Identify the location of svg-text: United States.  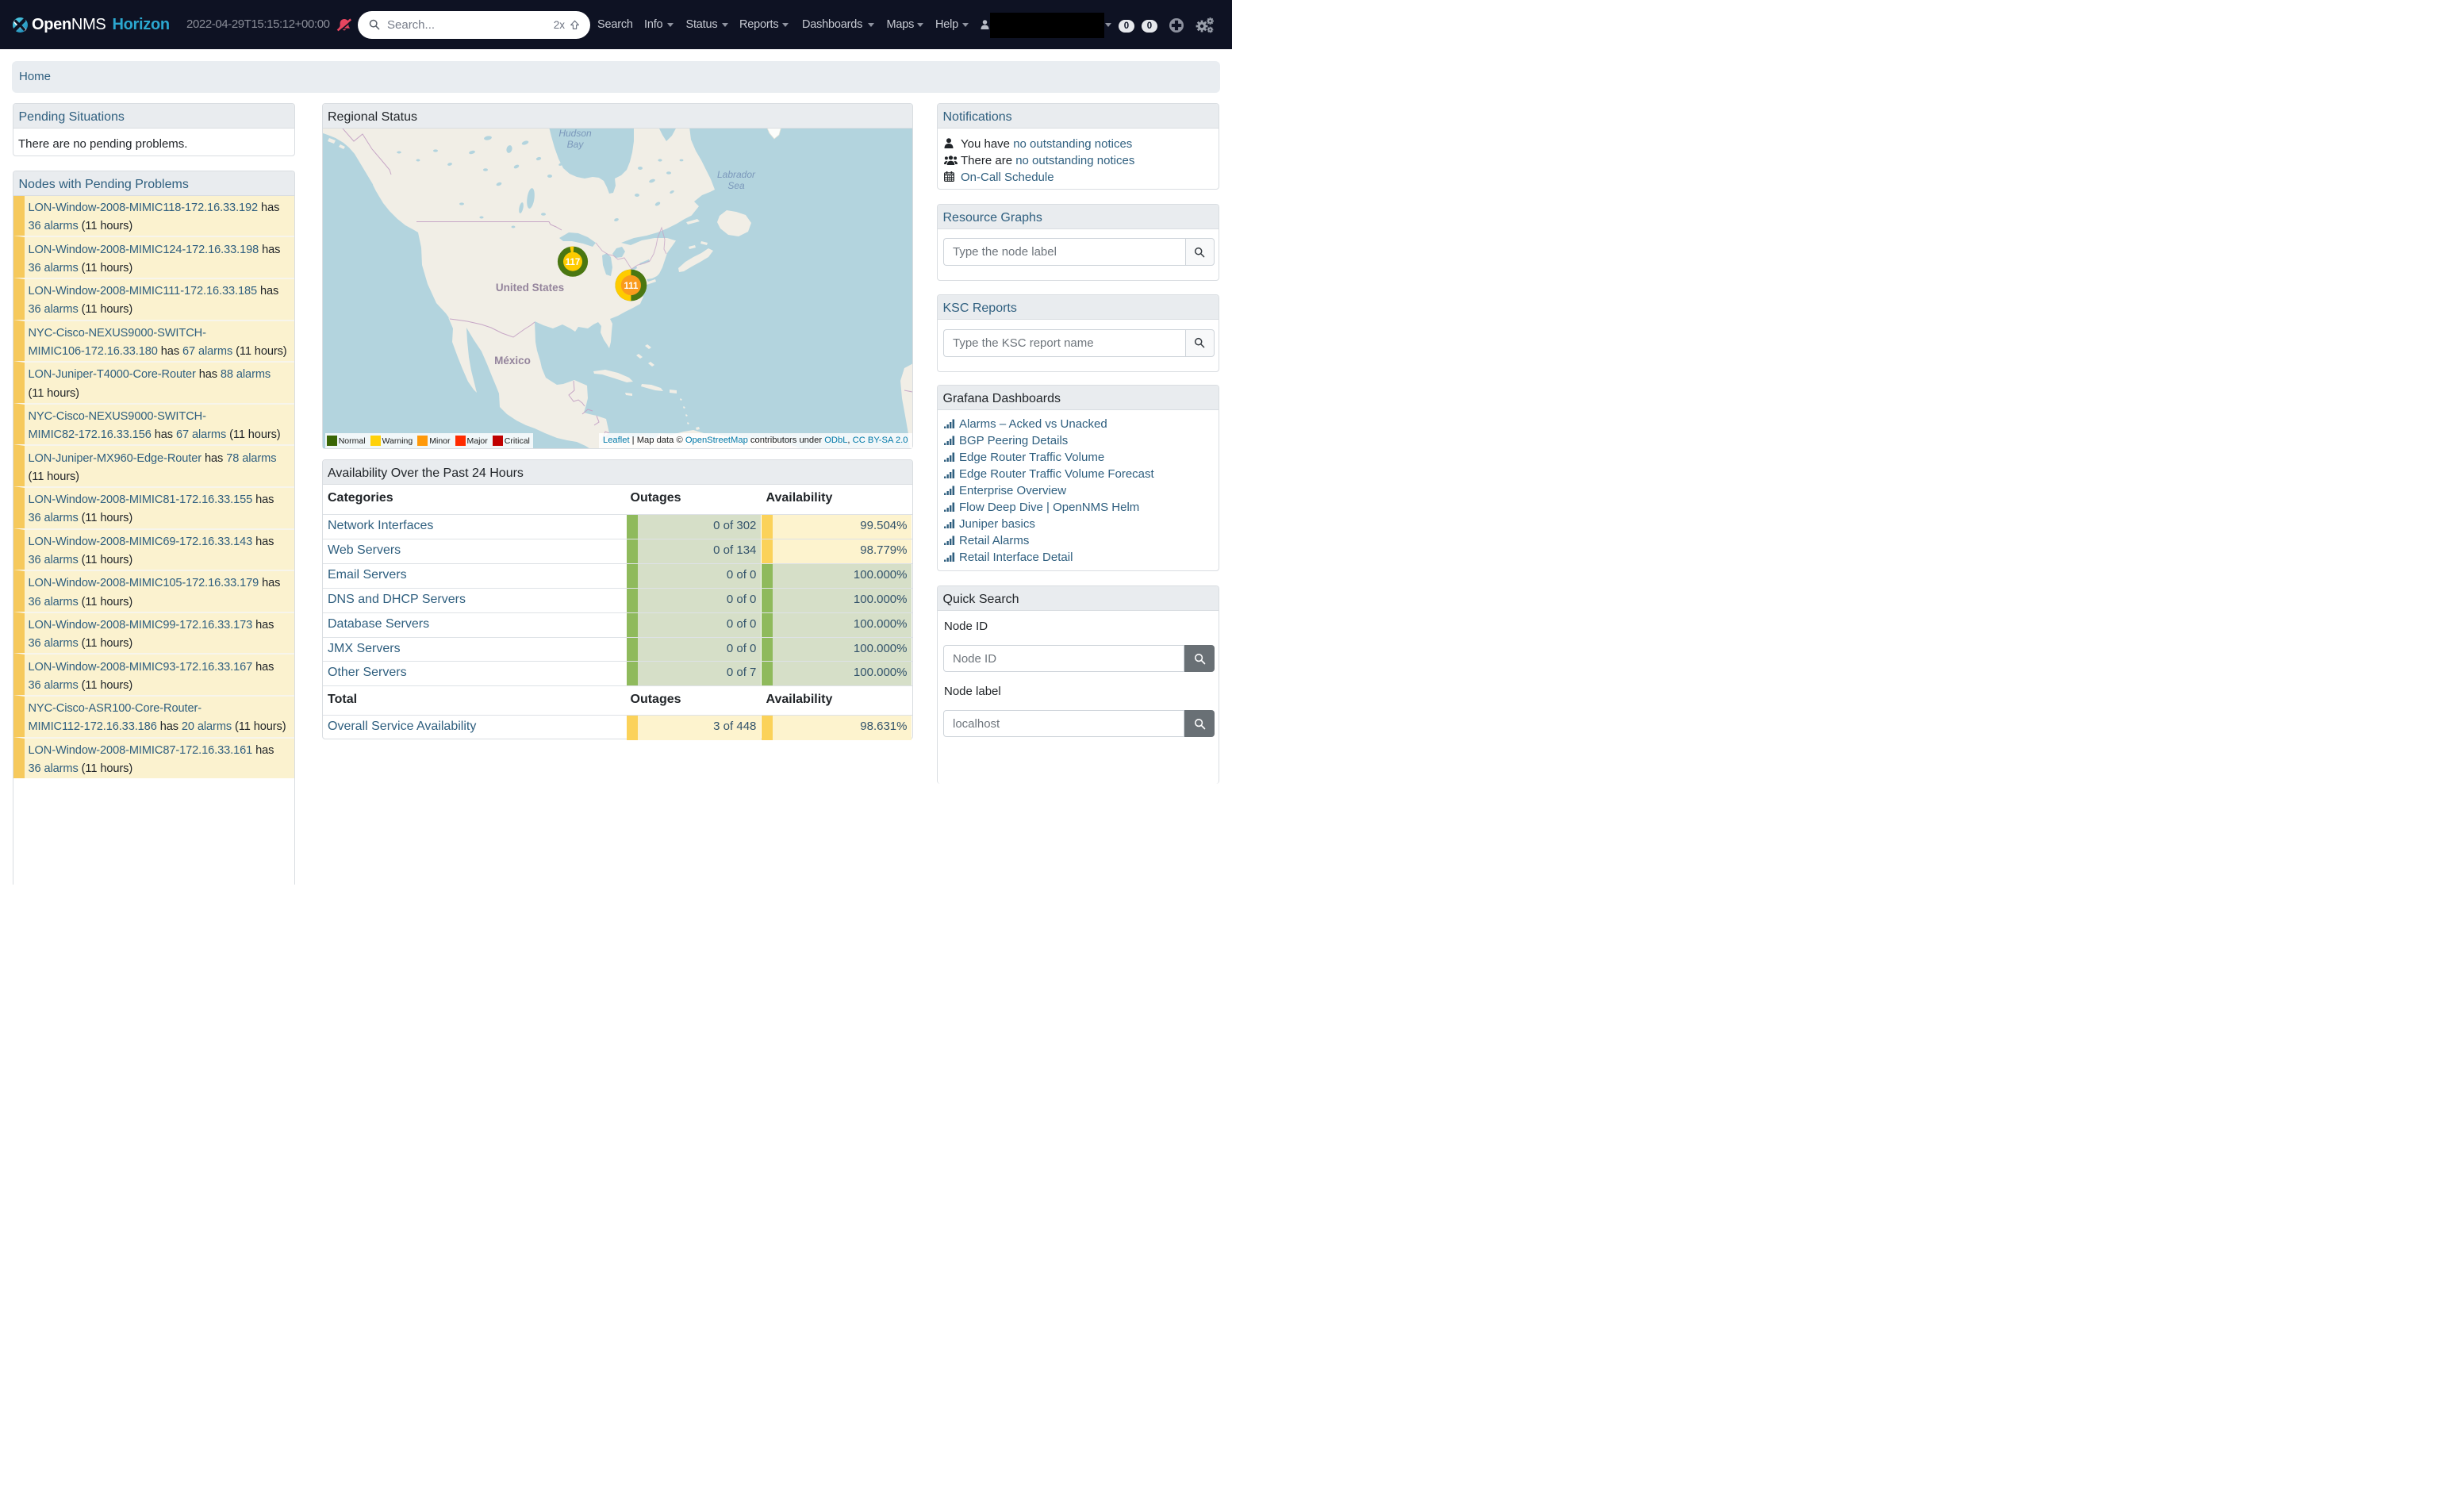
(529, 288).